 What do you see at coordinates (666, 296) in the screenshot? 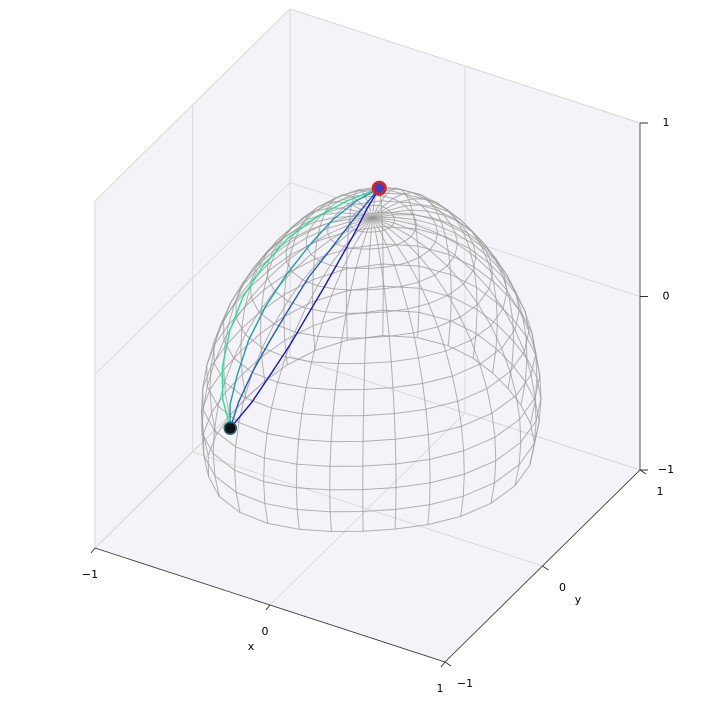
I see `z-tick-label: 0` at bounding box center [666, 296].